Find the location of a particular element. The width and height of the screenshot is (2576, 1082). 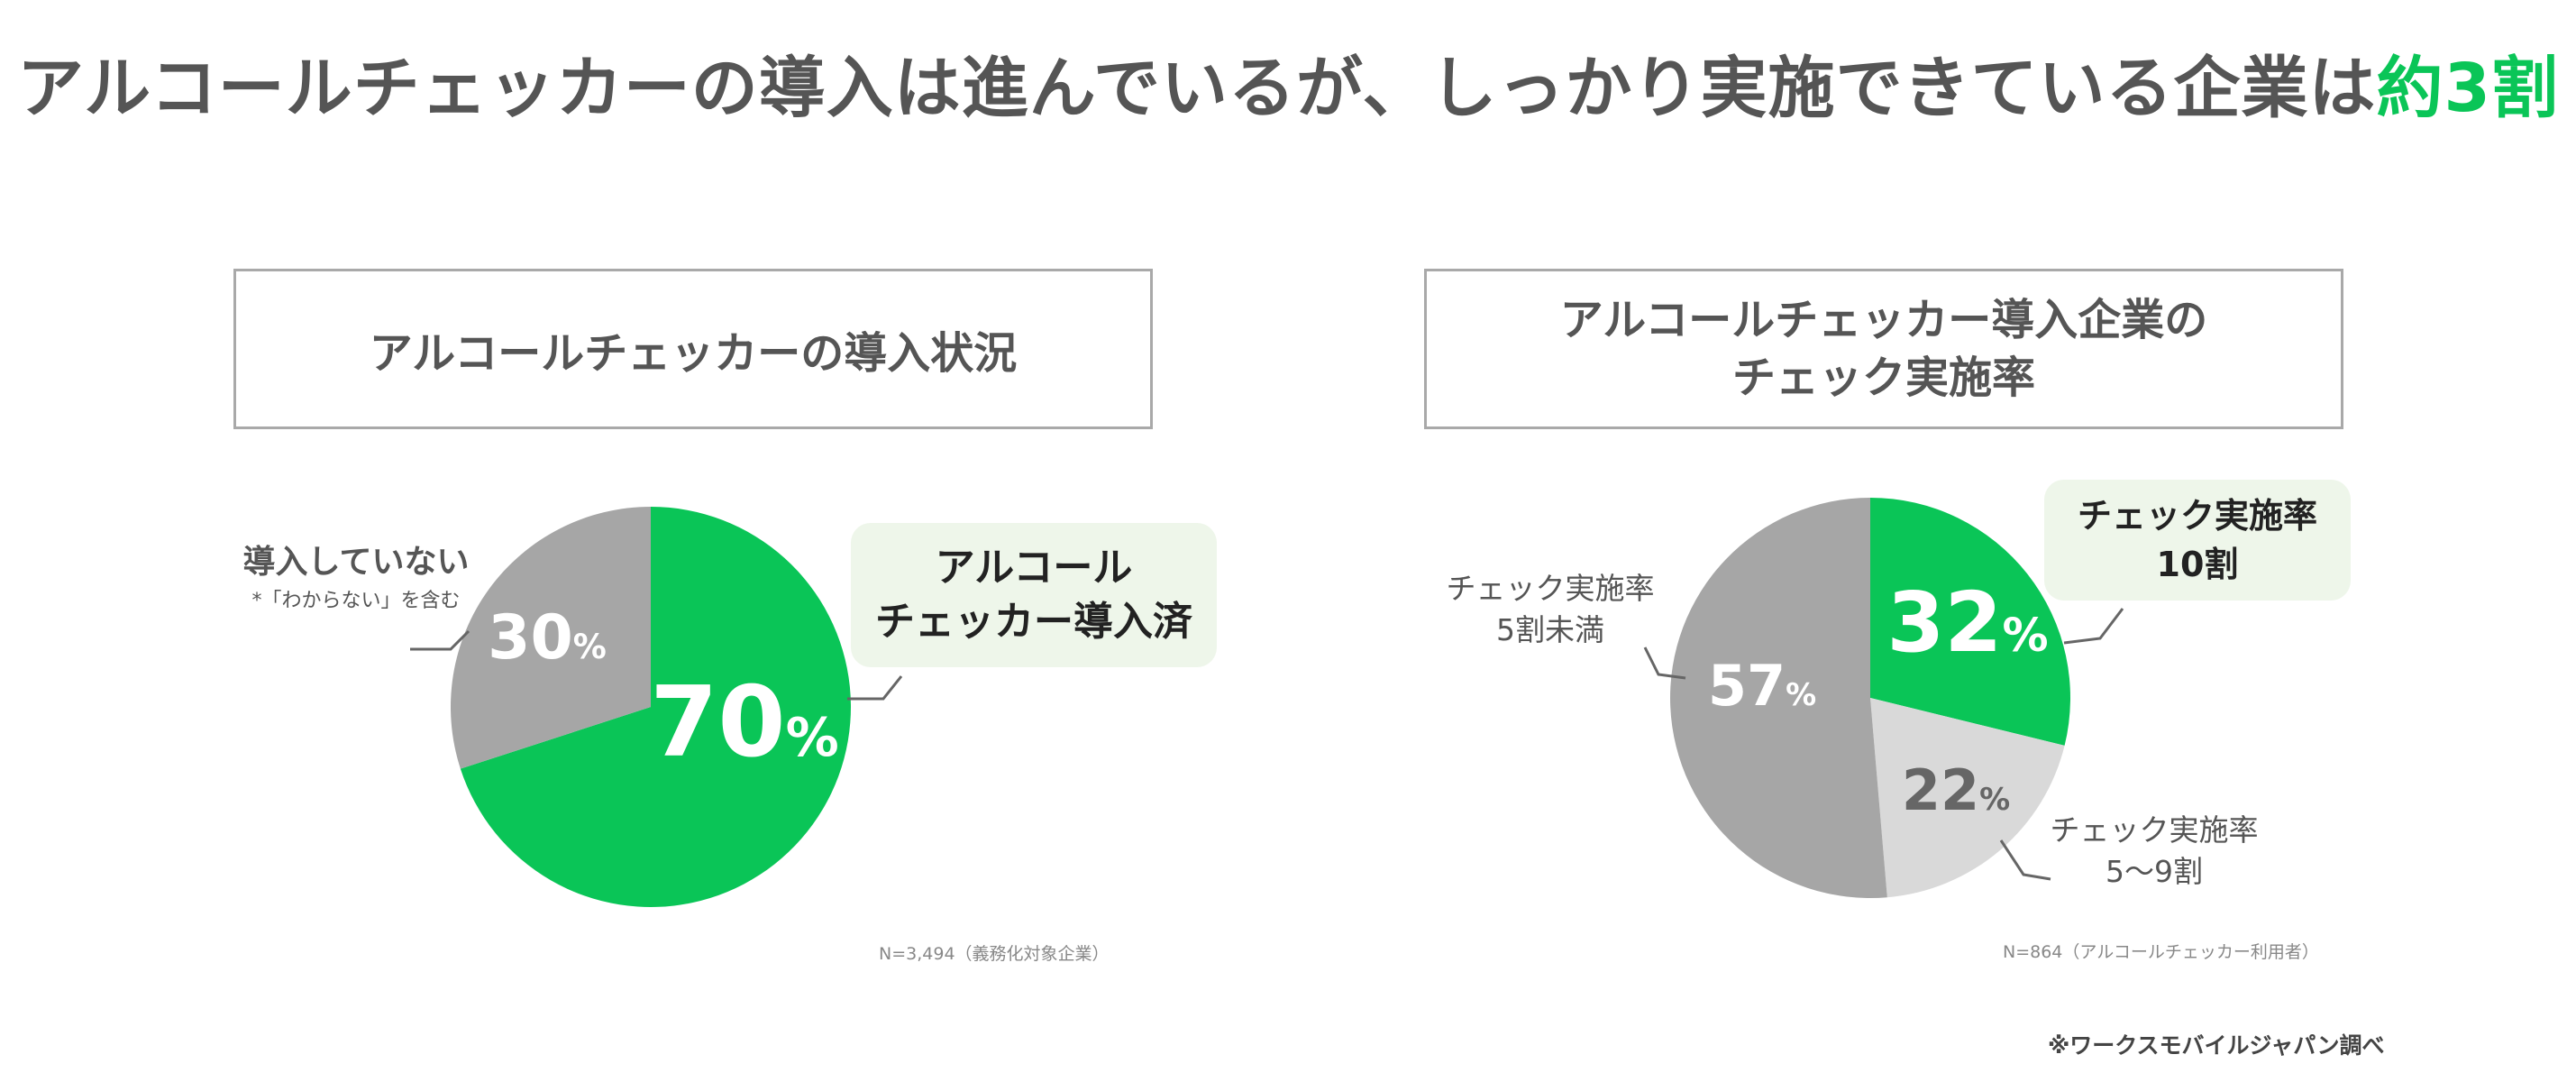

headline: アルコールチェッカーの導入は進んでいるが、しっかり実施できている企業は約3割 is located at coordinates (1288, 82).